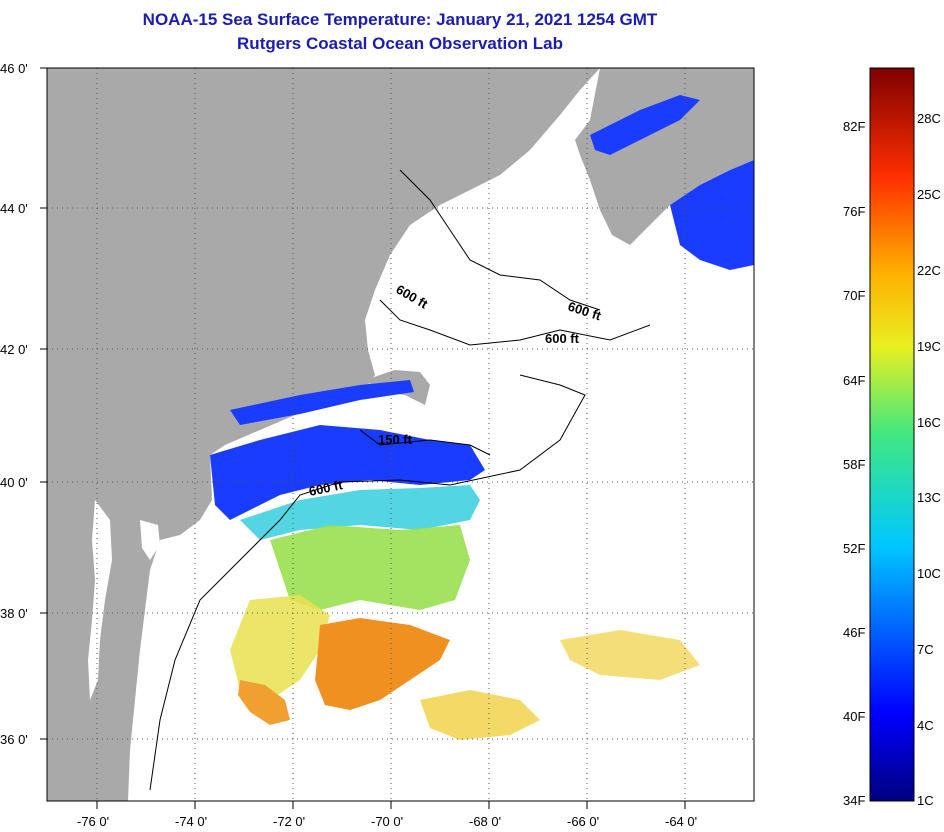 Image resolution: width=944 pixels, height=832 pixels. I want to click on colorbar-c-label: 22C, so click(929, 270).